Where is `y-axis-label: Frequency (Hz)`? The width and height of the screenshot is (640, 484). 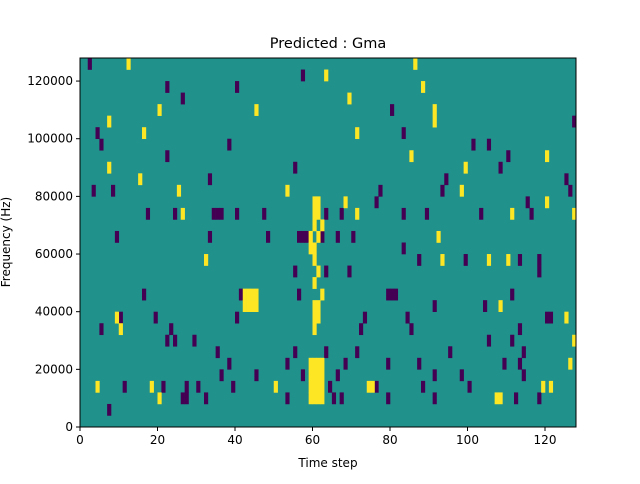
y-axis-label: Frequency (Hz) is located at coordinates (6, 242).